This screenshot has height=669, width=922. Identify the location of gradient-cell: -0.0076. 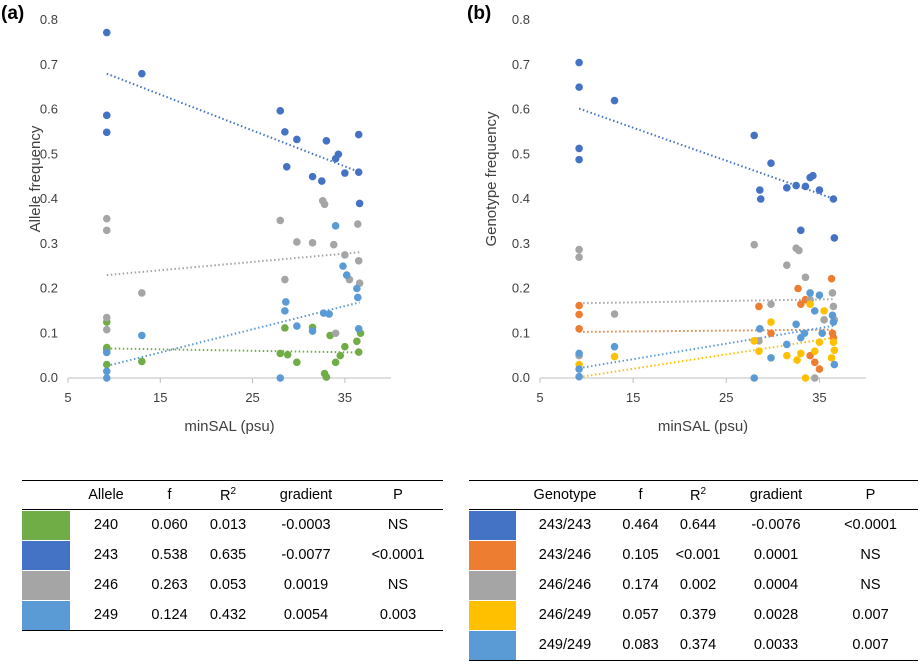
(776, 525).